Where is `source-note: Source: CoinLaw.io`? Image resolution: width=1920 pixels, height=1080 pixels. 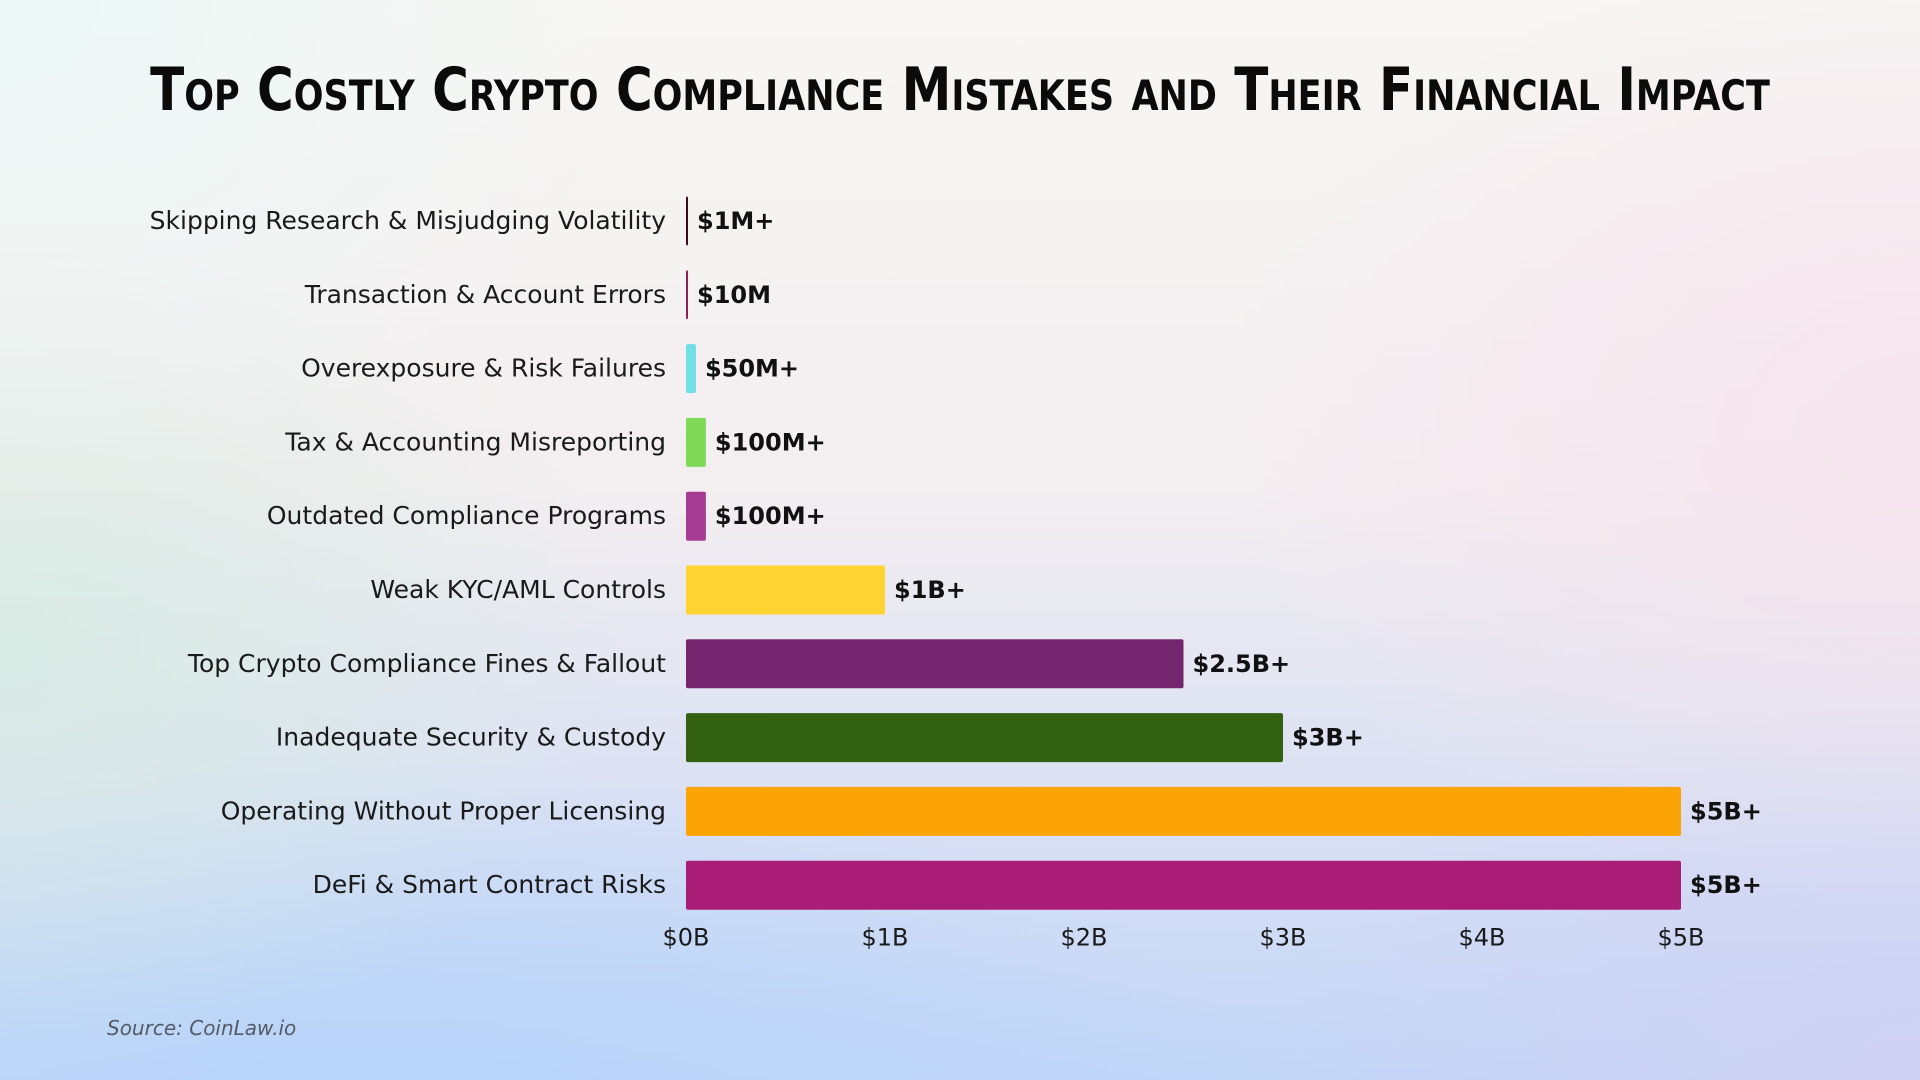
source-note: Source: CoinLaw.io is located at coordinates (202, 1028).